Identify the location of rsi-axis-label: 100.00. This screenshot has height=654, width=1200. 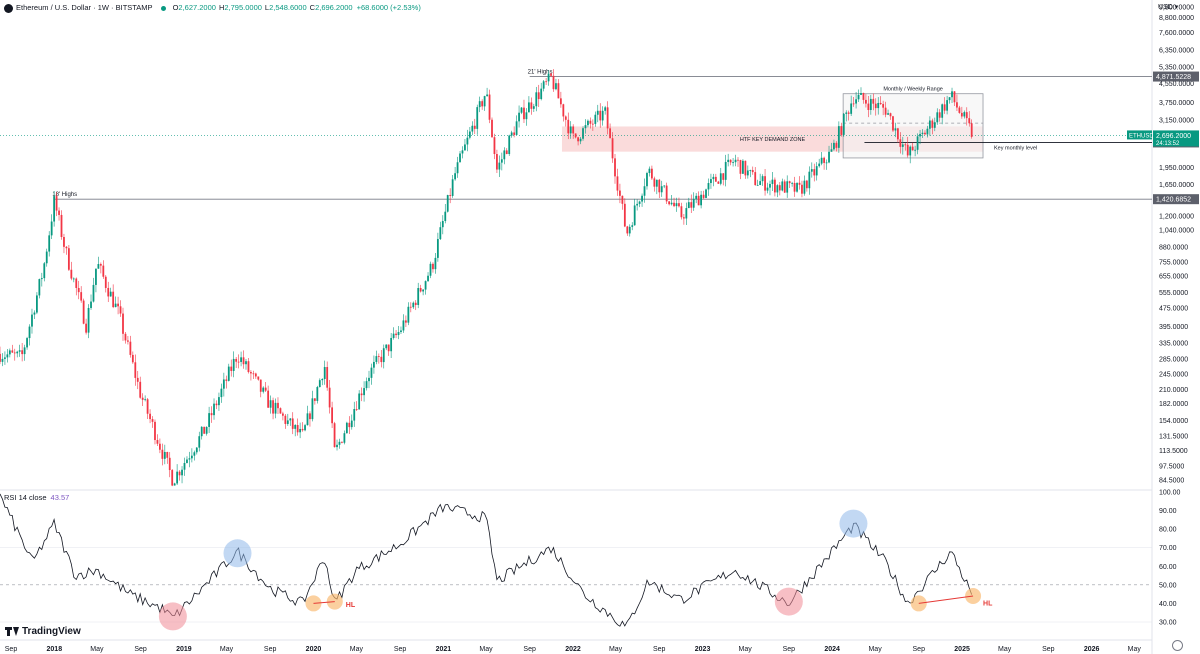
(1170, 493).